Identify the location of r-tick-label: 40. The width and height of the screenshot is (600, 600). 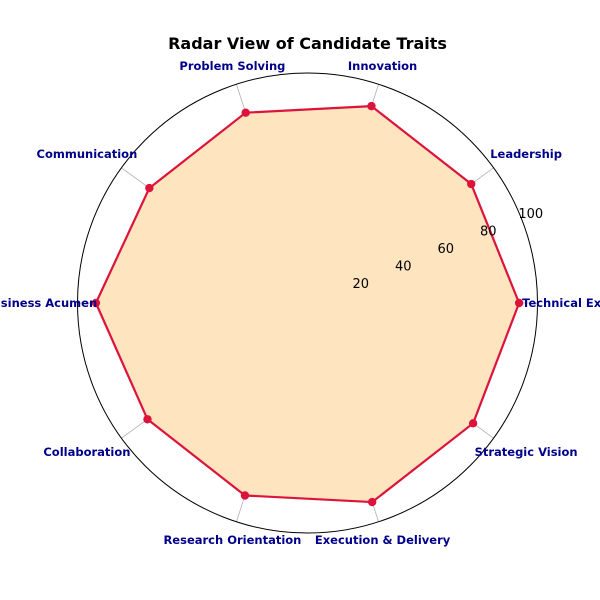
(403, 267).